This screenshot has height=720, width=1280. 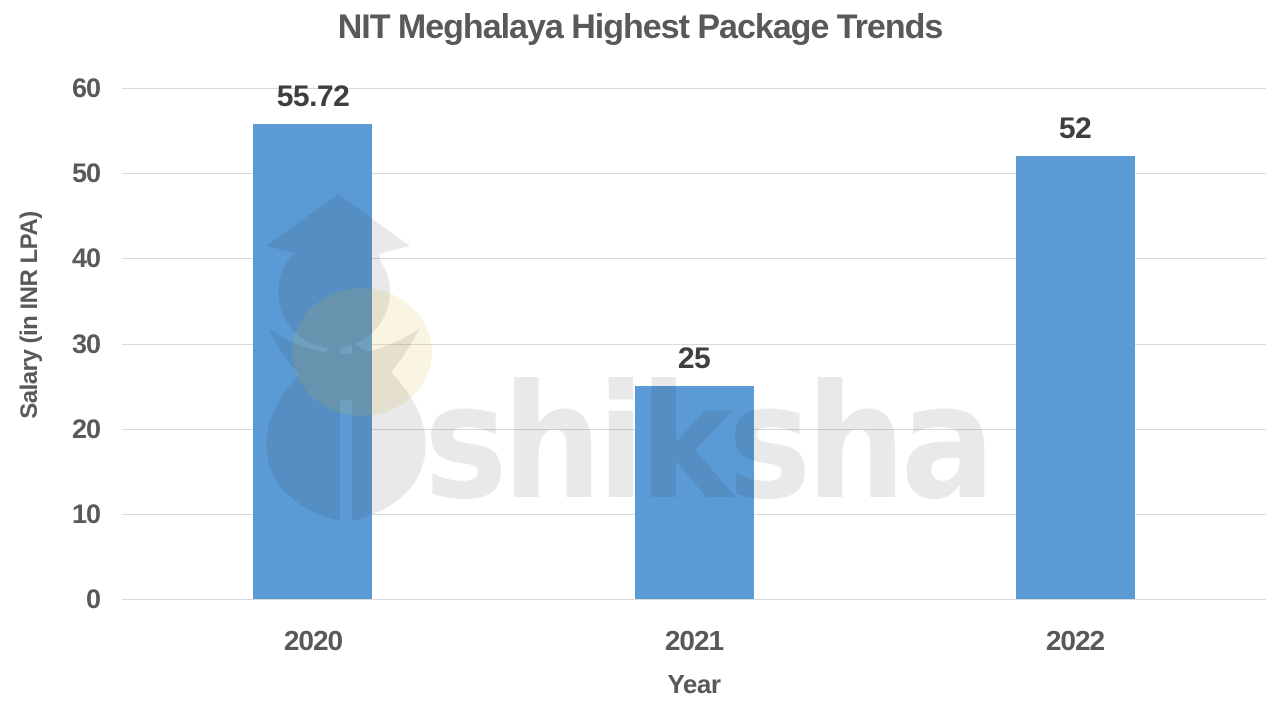 I want to click on value-label-2020: 55.72, so click(x=313, y=96).